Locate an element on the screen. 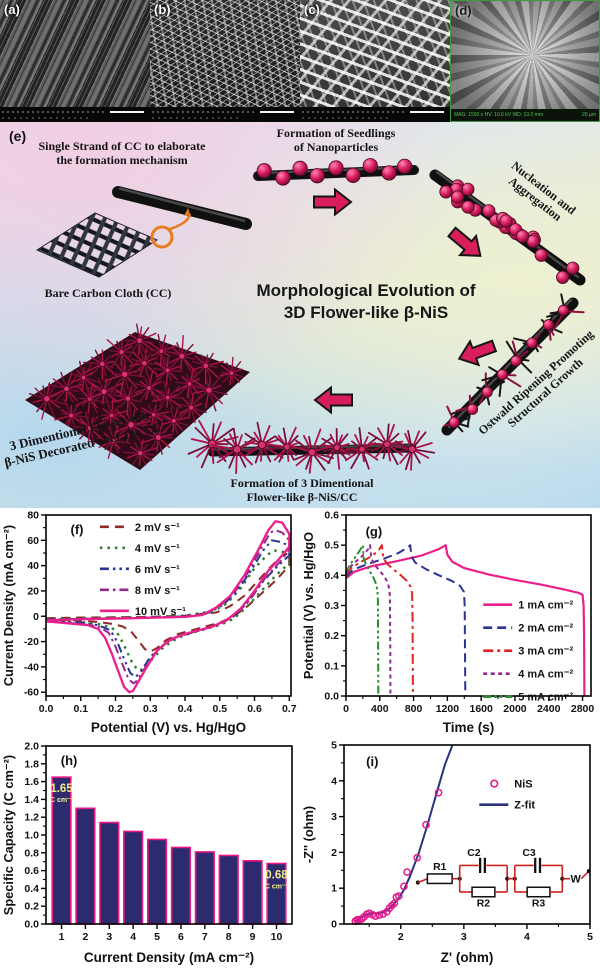  svg-text: R3 is located at coordinates (539, 903).